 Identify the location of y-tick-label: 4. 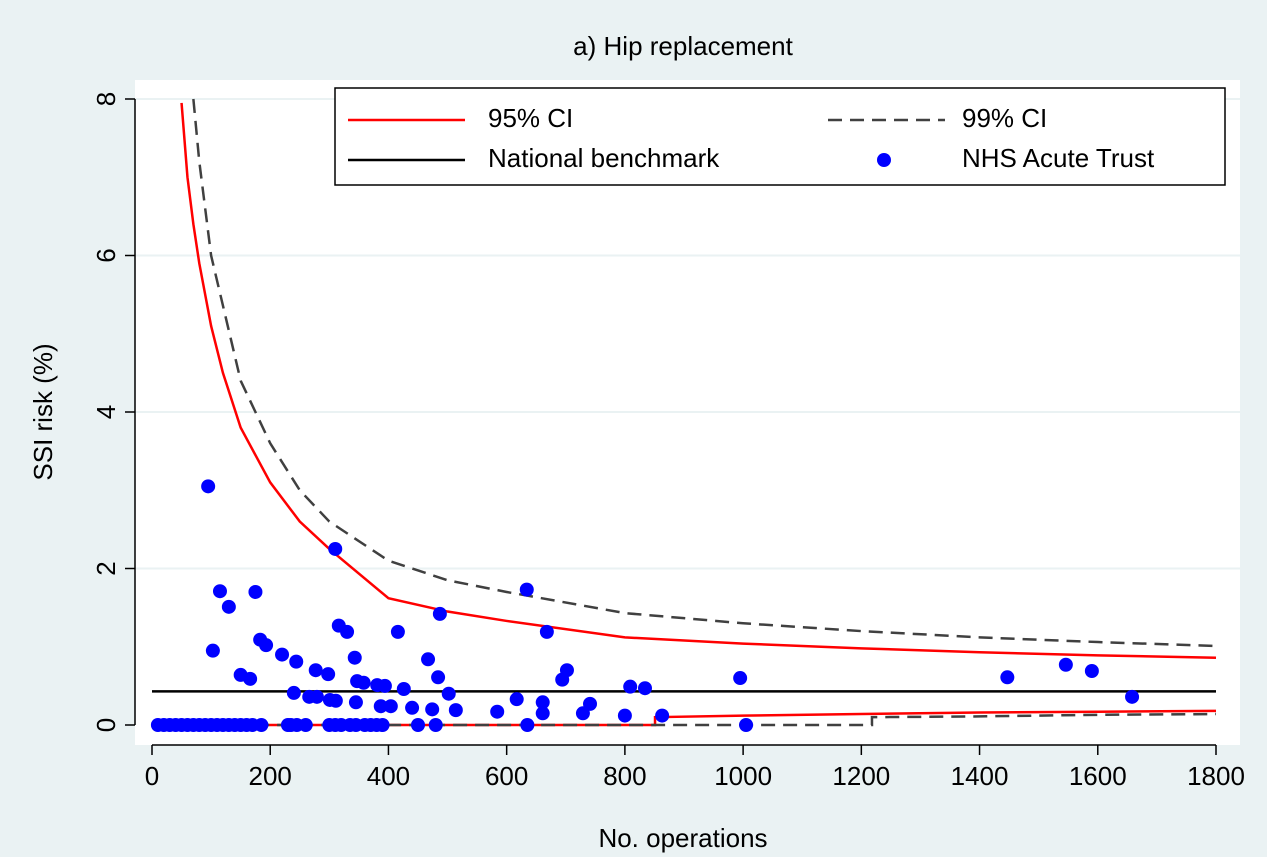
(106, 412).